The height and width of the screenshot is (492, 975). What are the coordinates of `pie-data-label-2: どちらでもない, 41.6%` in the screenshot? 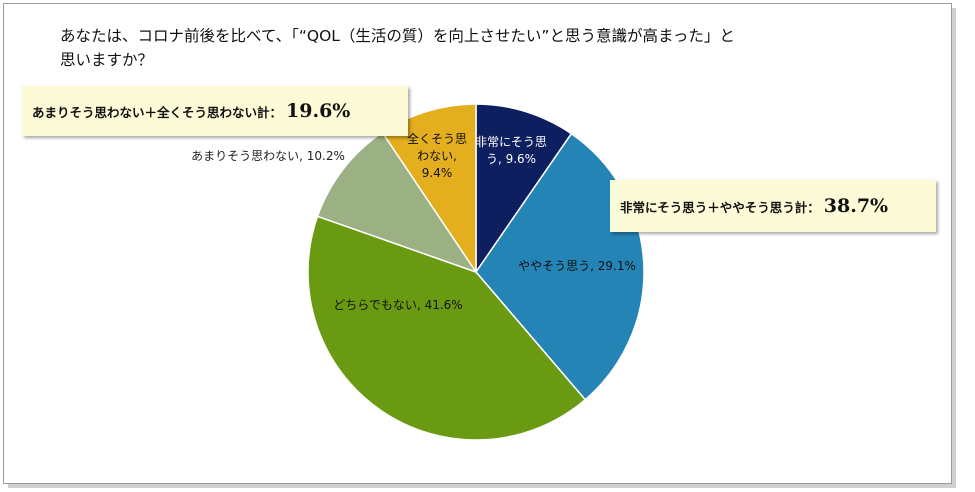 It's located at (397, 305).